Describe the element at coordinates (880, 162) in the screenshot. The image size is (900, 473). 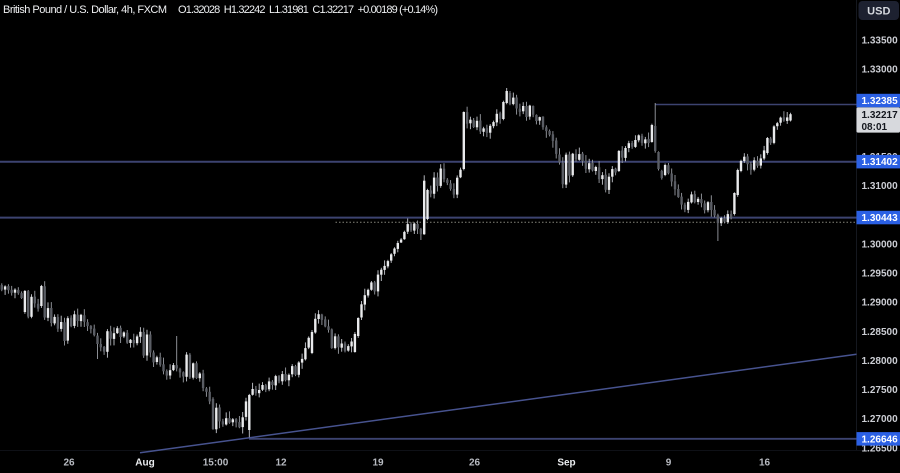
I see `svg-text: 1.31402` at that location.